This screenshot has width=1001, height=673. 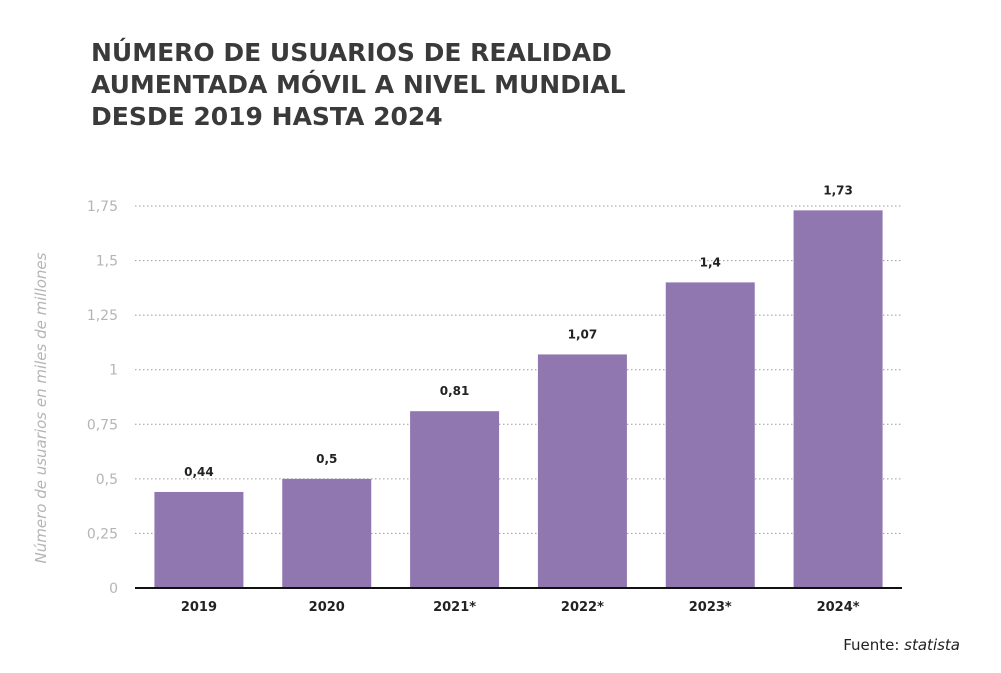 What do you see at coordinates (102, 398) in the screenshot?
I see `y-tick-labels: 0 0,25 0,5 0,75 1 1,25 1,5 1,75` at bounding box center [102, 398].